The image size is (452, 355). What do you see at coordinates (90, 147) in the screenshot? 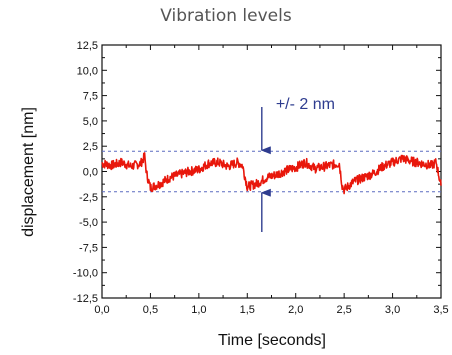
I see `y-tick-label: 2,5` at bounding box center [90, 147].